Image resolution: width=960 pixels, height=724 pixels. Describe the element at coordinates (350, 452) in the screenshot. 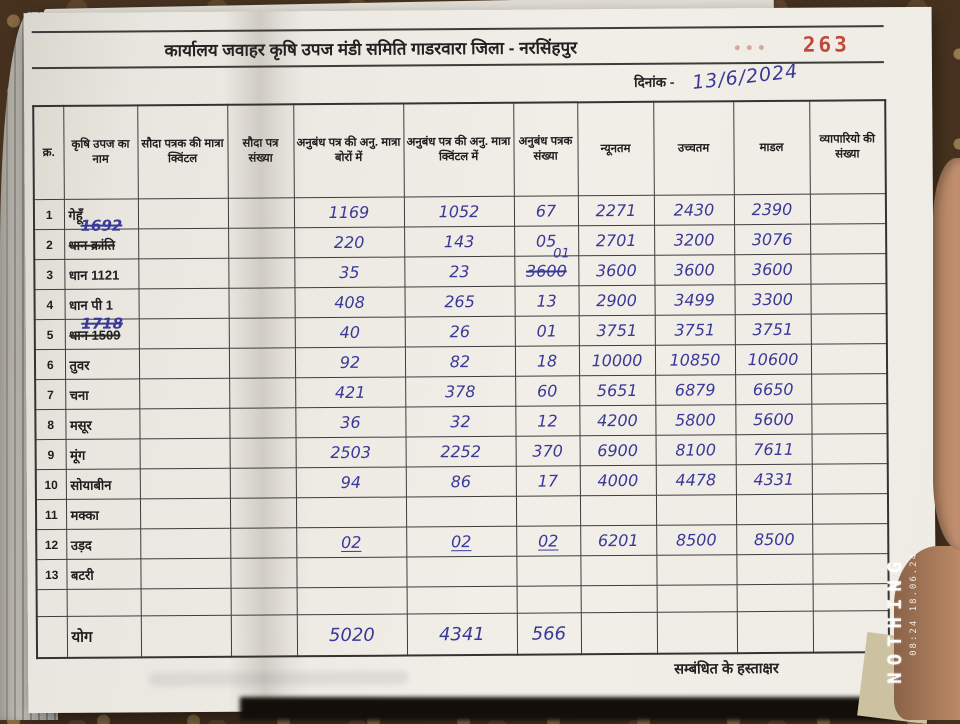

I see `row-contract-bags: 2503` at that location.